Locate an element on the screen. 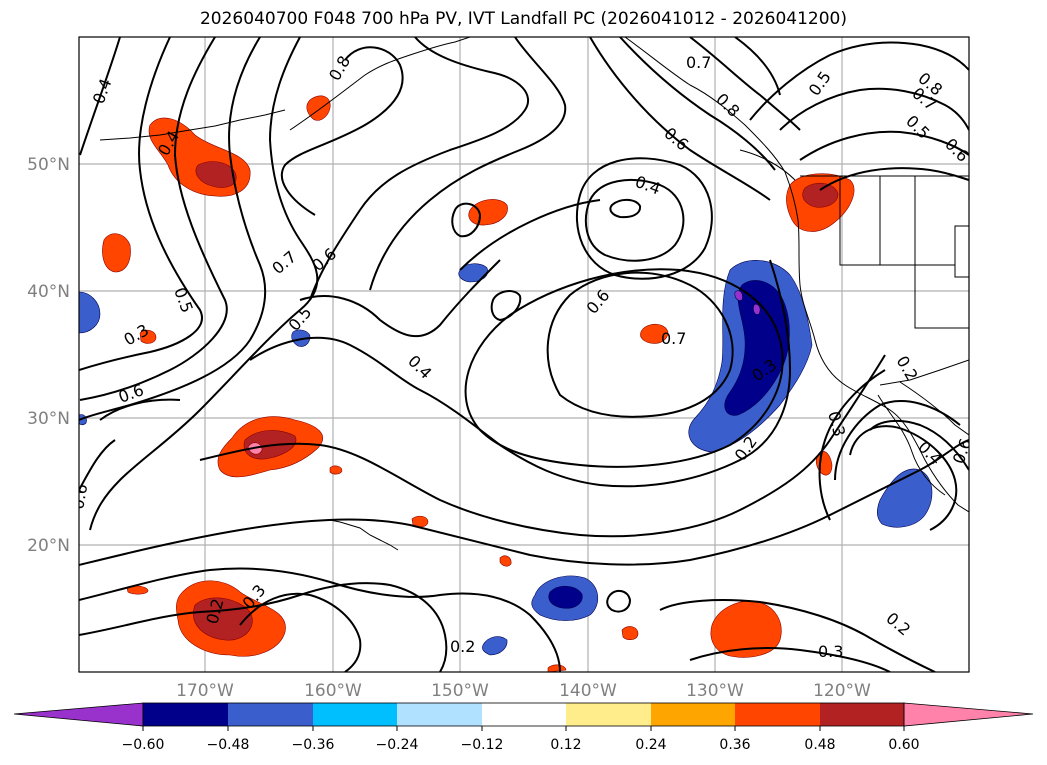  lon-label-170w: 170°W is located at coordinates (205, 691).